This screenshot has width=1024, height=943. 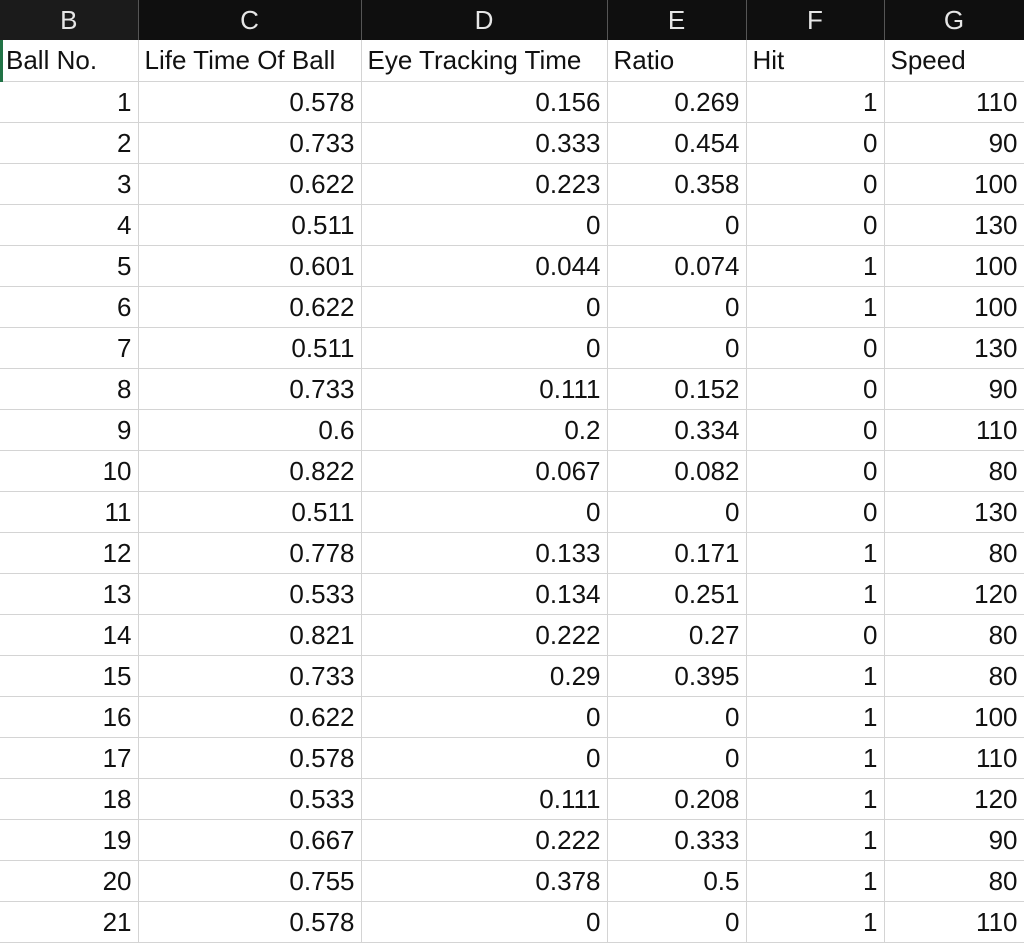 What do you see at coordinates (69, 307) in the screenshot?
I see `cell-ball-no: 6` at bounding box center [69, 307].